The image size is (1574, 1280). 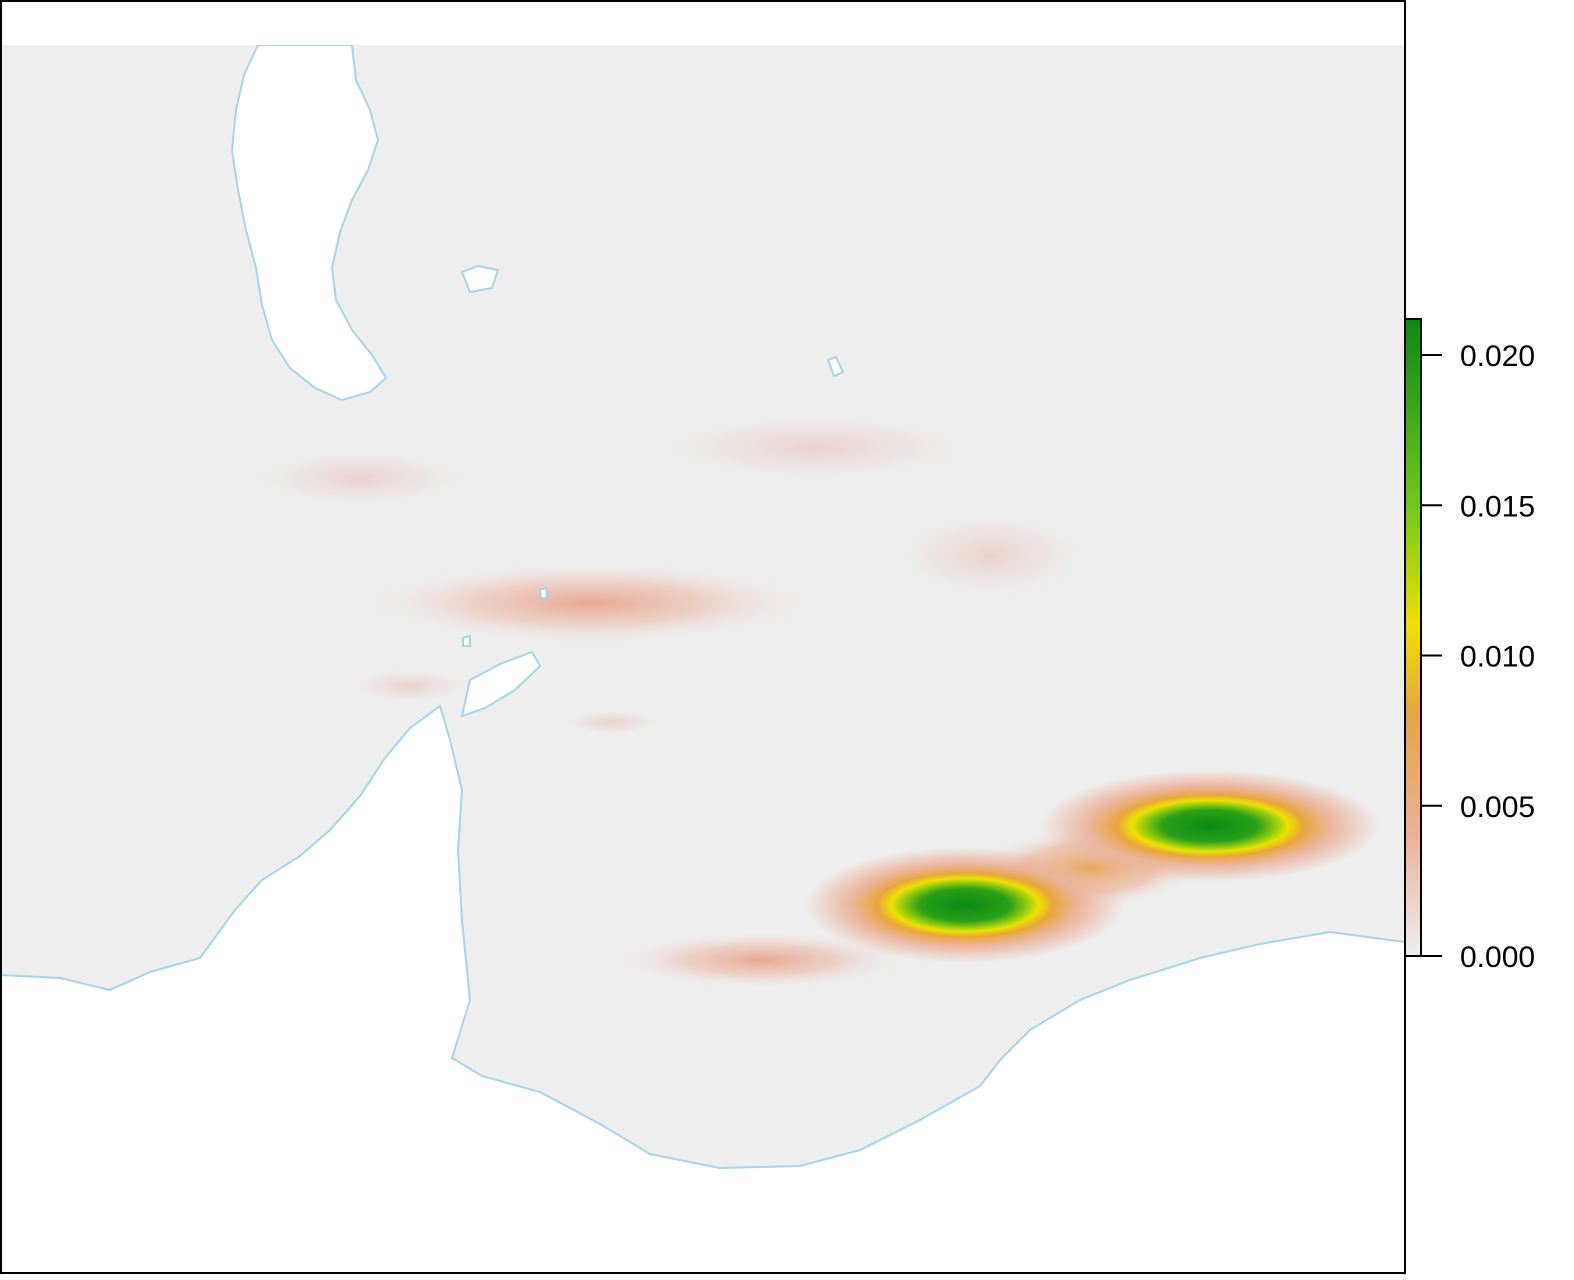 What do you see at coordinates (965, 905) in the screenshot?
I see `hotspot-central-peak` at bounding box center [965, 905].